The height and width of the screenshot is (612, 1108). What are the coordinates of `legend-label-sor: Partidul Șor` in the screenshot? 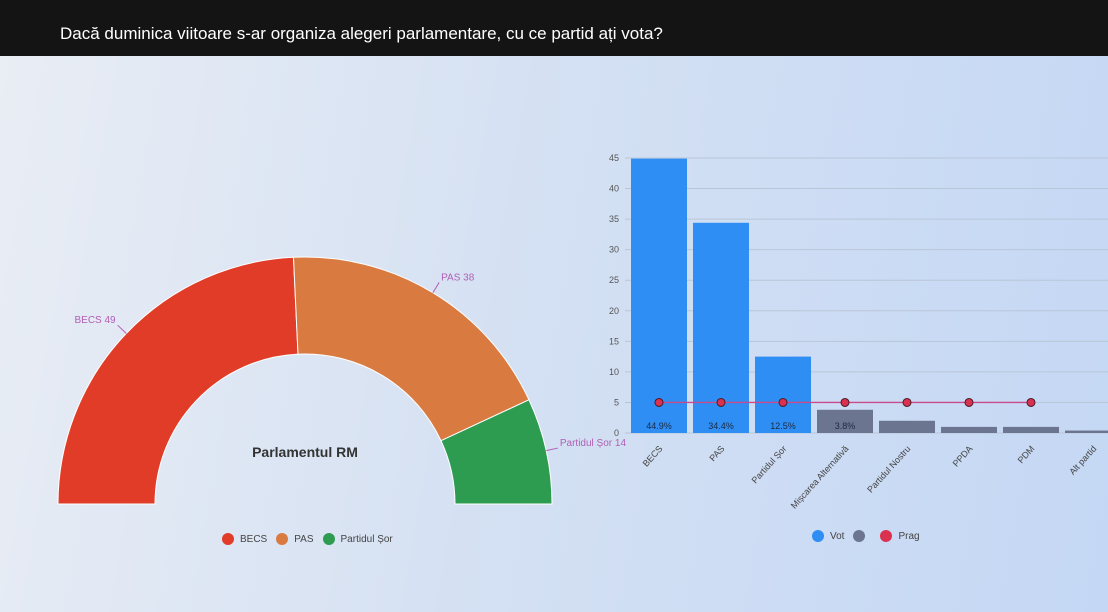 It's located at (366, 539).